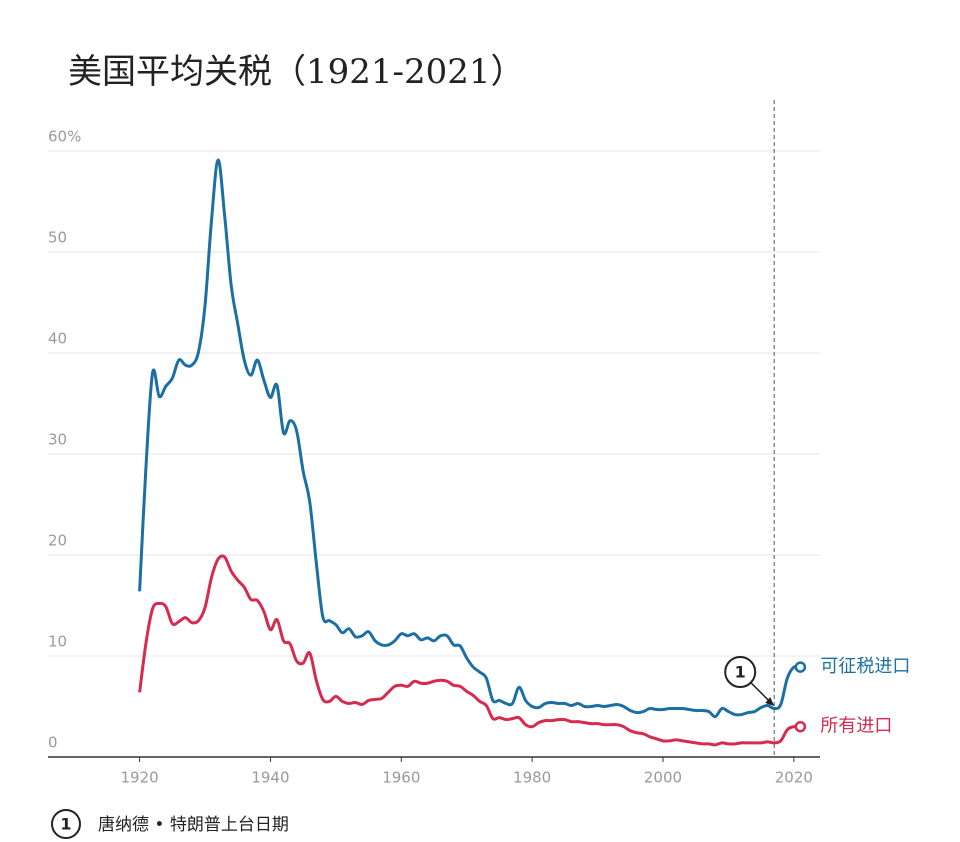 This screenshot has width=960, height=842. I want to click on y-tick-label: 40, so click(57, 339).